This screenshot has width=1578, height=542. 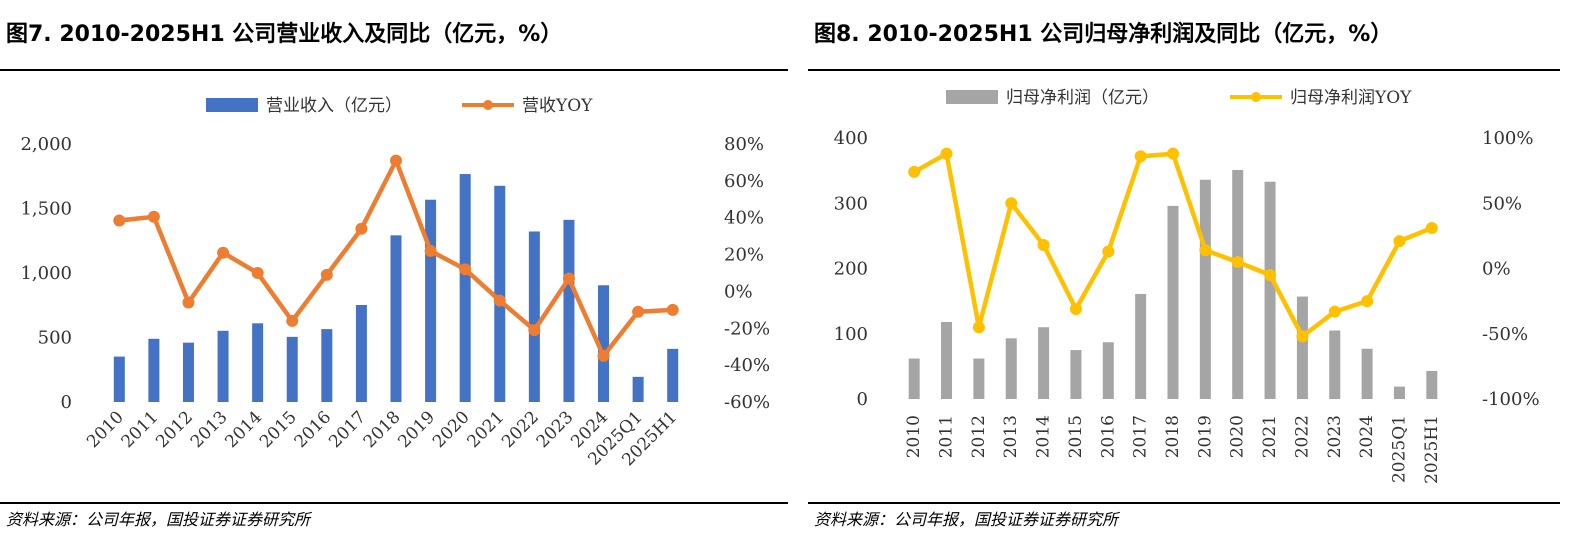 What do you see at coordinates (188, 302) in the screenshot?
I see `yoy-point-2012` at bounding box center [188, 302].